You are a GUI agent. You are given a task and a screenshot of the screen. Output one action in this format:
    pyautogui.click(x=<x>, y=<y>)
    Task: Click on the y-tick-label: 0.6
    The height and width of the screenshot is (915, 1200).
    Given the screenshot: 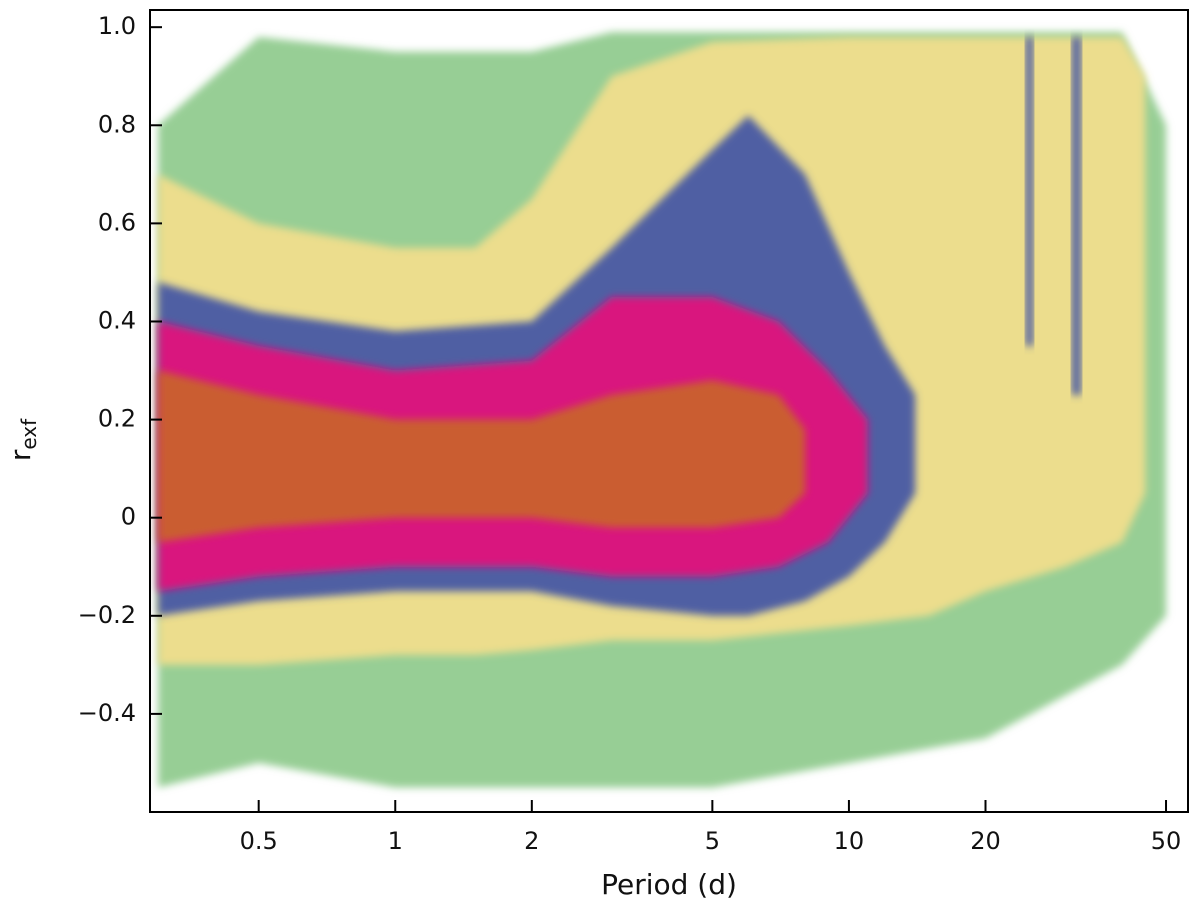 What is the action you would take?
    pyautogui.click(x=117, y=222)
    